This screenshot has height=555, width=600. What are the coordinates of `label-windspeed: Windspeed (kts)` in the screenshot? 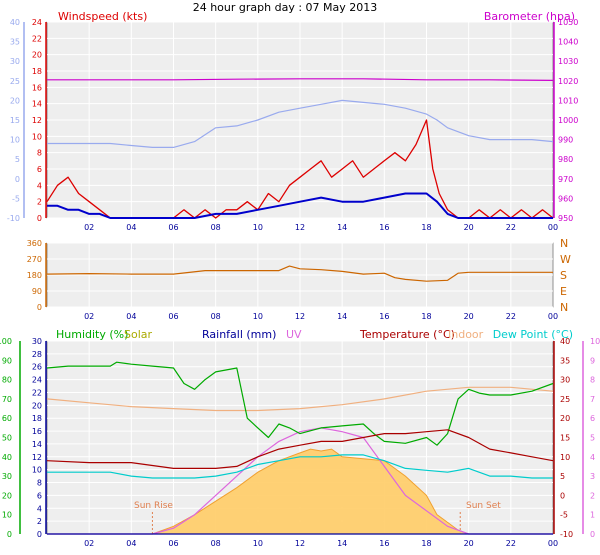 It's located at (102, 16).